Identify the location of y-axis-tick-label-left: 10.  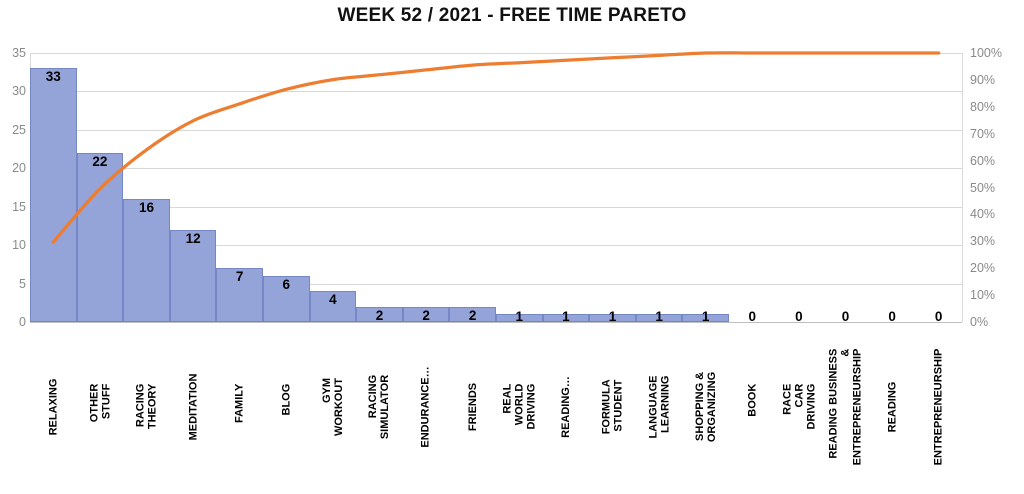
(19, 245).